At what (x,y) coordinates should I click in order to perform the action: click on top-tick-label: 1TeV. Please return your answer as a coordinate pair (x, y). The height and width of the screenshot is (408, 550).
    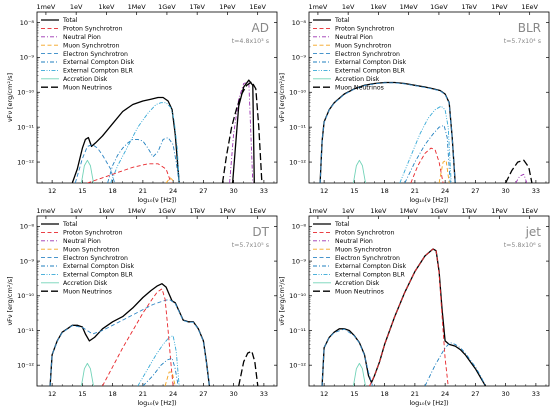
    Looking at the image, I should click on (469, 211).